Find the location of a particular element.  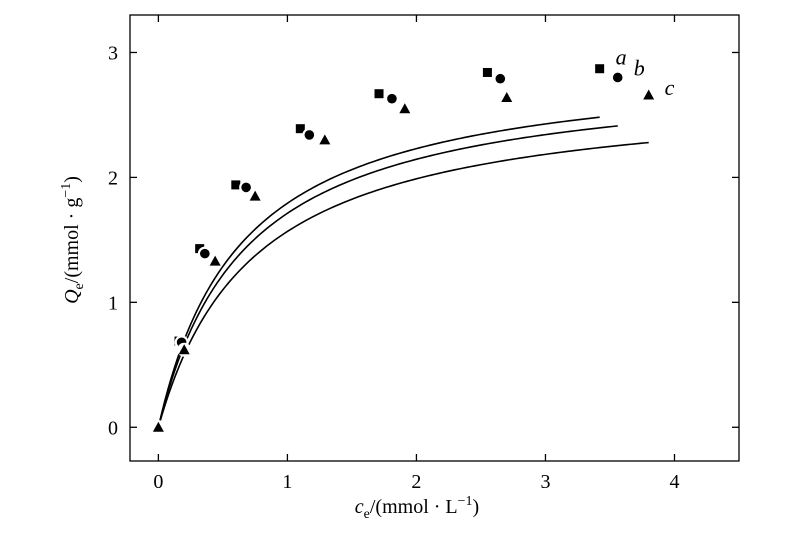

series-label-b: b is located at coordinates (639, 67).